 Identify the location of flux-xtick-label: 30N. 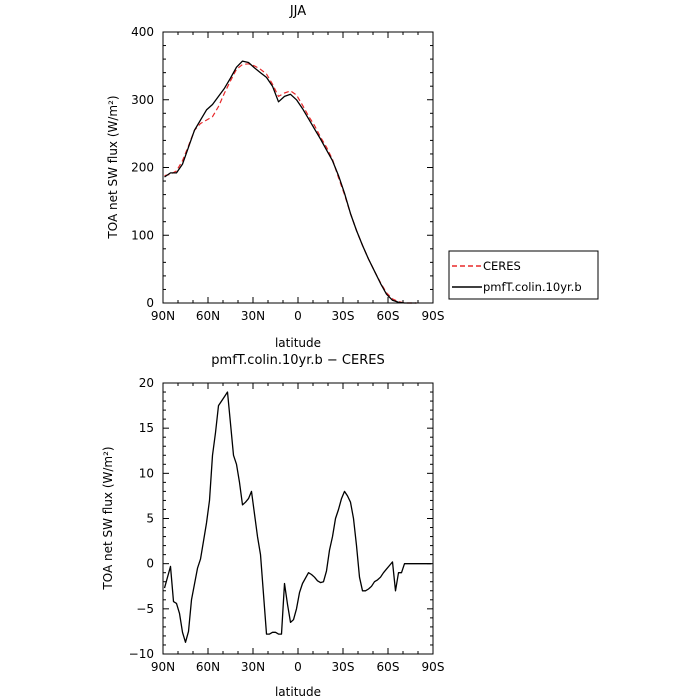
(253, 316).